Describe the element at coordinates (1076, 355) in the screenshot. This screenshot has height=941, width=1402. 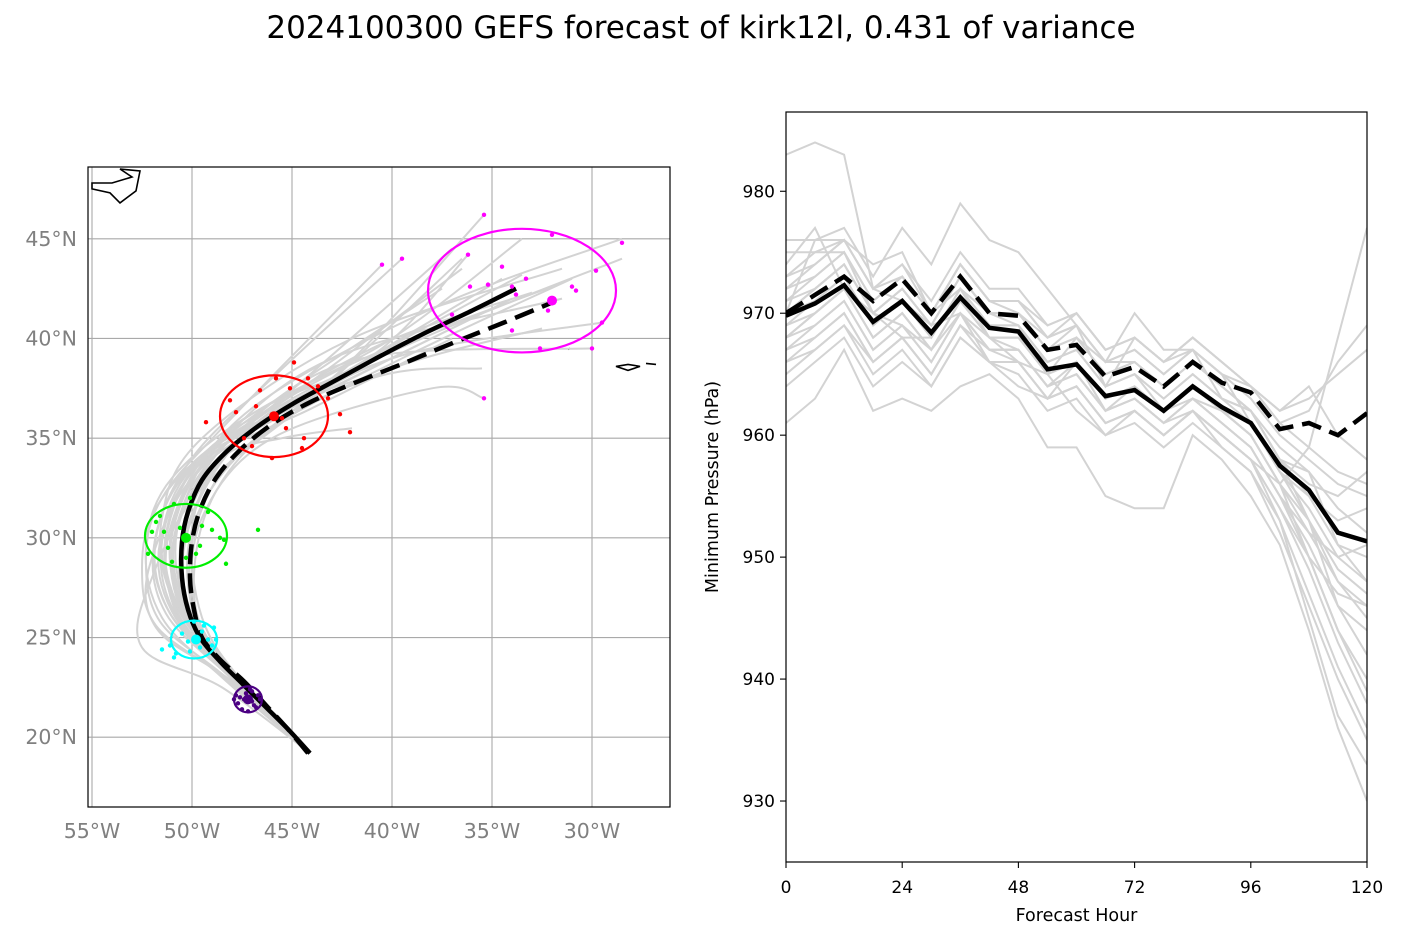
I see `control-pressure-line` at that location.